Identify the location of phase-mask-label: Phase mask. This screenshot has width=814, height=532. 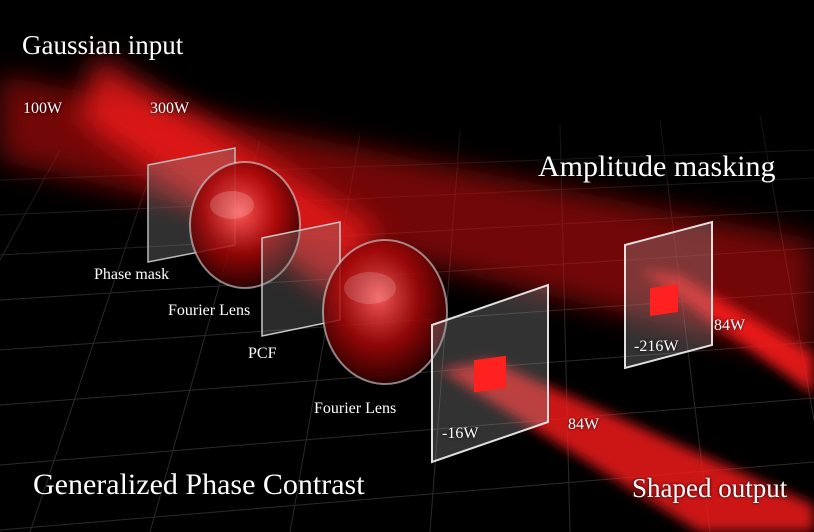
(132, 274).